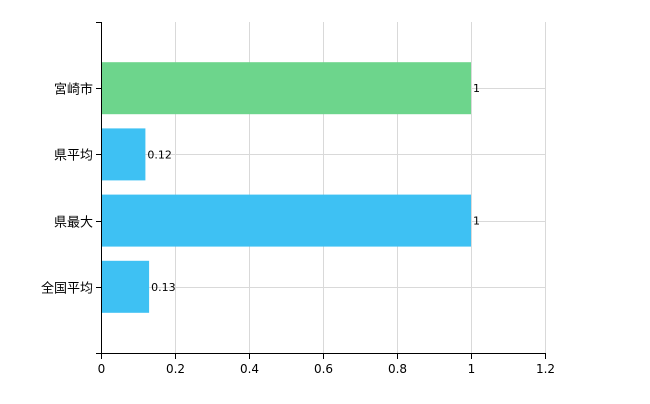 Image resolution: width=650 pixels, height=404 pixels. What do you see at coordinates (163, 287) in the screenshot?
I see `bar-value-label: 0.13` at bounding box center [163, 287].